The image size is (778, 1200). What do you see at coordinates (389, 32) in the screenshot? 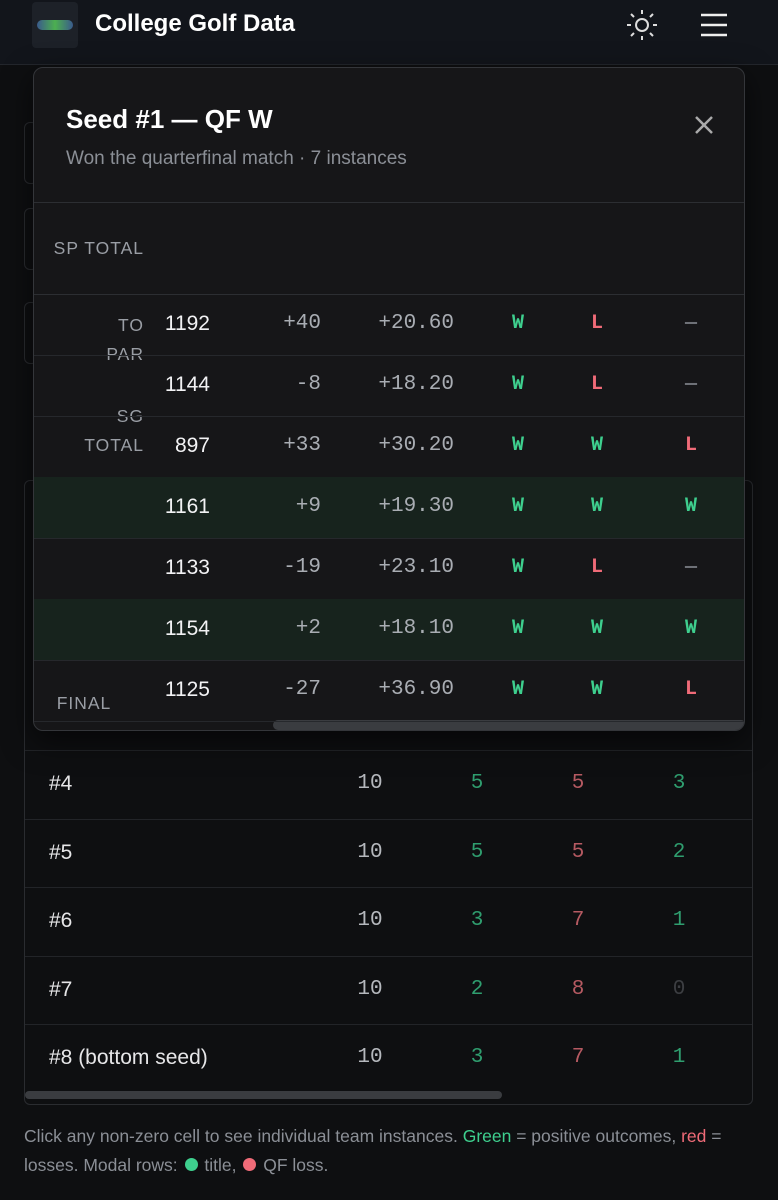
I see `app-header: College Golf Data` at bounding box center [389, 32].